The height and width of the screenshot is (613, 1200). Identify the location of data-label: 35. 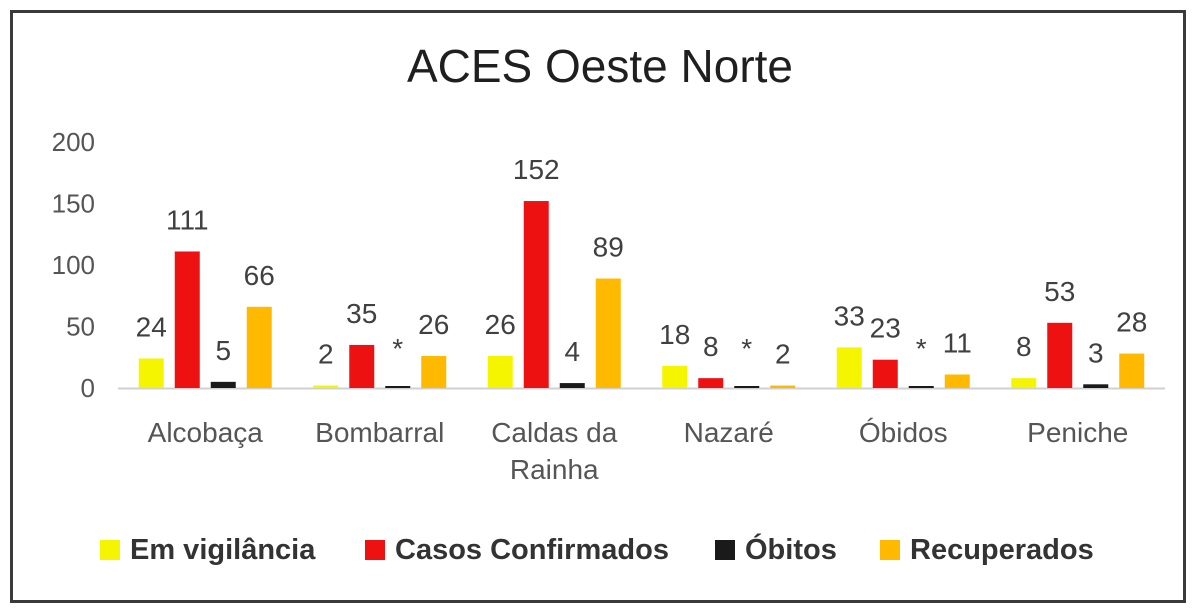
(361, 313).